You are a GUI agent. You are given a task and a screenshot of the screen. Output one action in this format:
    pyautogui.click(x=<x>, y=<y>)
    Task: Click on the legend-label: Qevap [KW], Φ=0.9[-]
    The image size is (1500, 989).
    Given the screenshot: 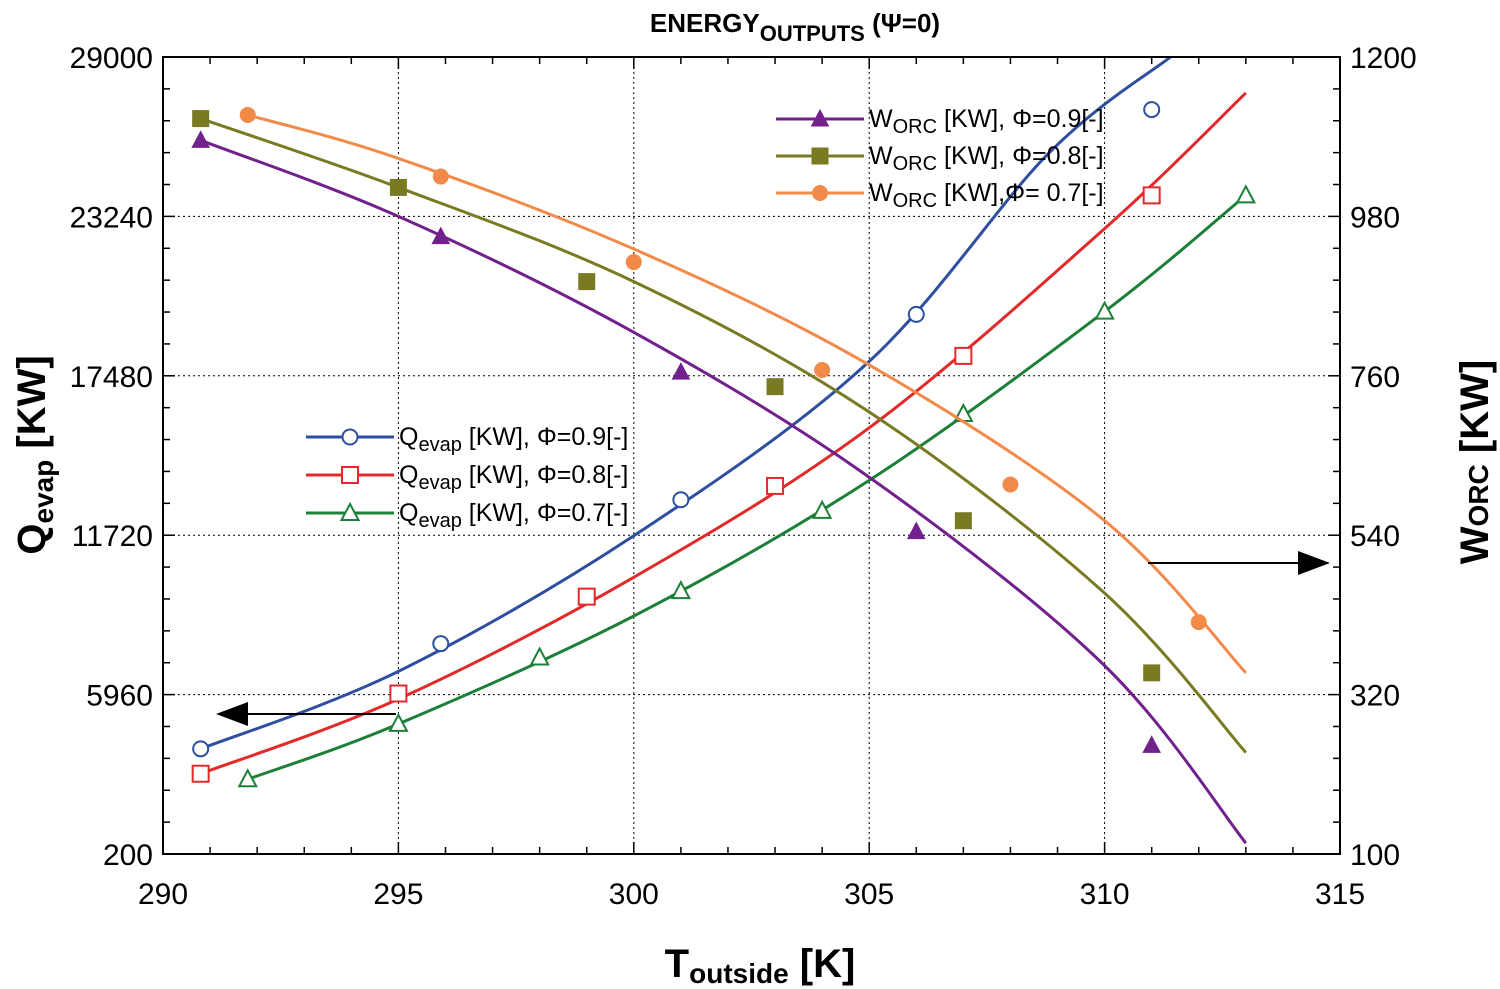 What is the action you would take?
    pyautogui.click(x=513, y=439)
    